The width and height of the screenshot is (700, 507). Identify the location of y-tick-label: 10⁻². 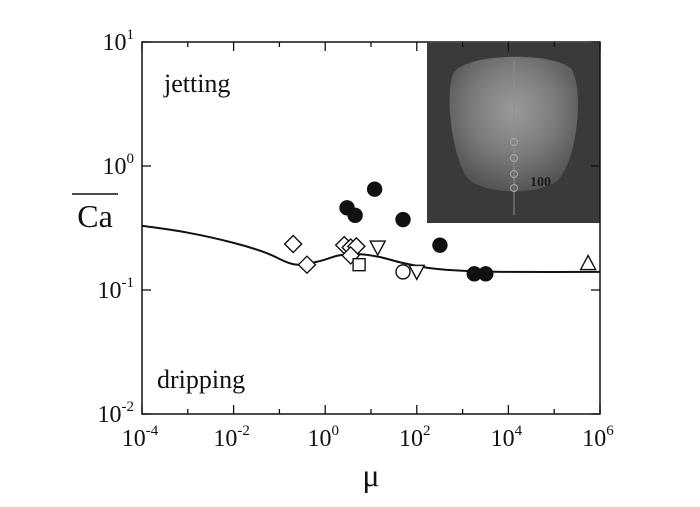
(116, 413).